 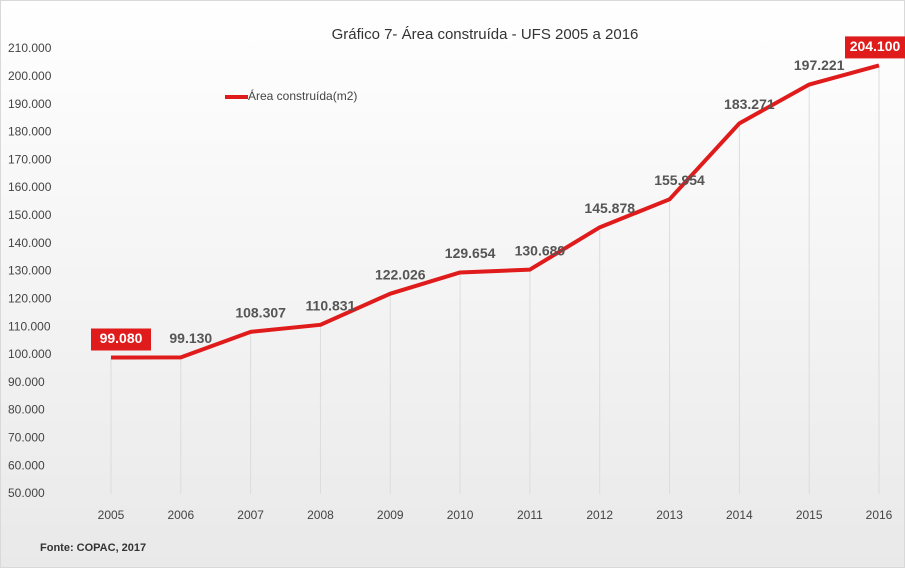 What do you see at coordinates (180, 515) in the screenshot?
I see `x-tick-label: 2006` at bounding box center [180, 515].